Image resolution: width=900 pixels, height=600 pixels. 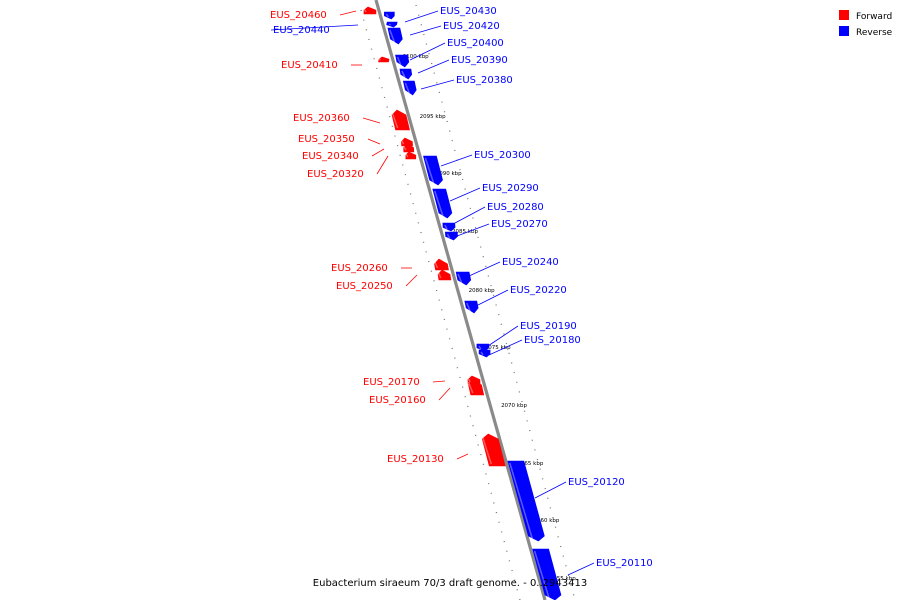 I want to click on gene-label: EUS_20170, so click(x=391, y=382).